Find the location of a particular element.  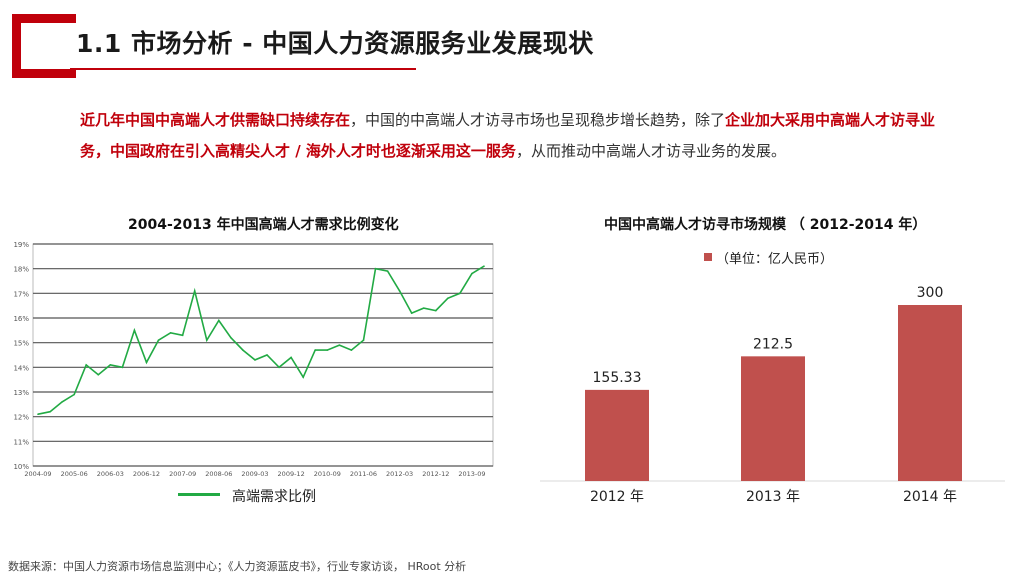

intro-text-2: ，从而推动中高端人才访寻业务的发展。 is located at coordinates (650, 151).